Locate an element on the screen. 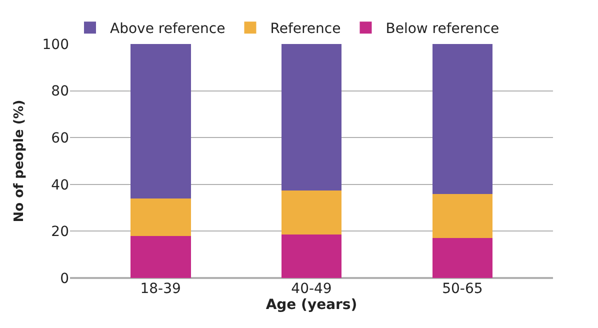 The height and width of the screenshot is (328, 598). y-tick-label: 80 is located at coordinates (60, 92).